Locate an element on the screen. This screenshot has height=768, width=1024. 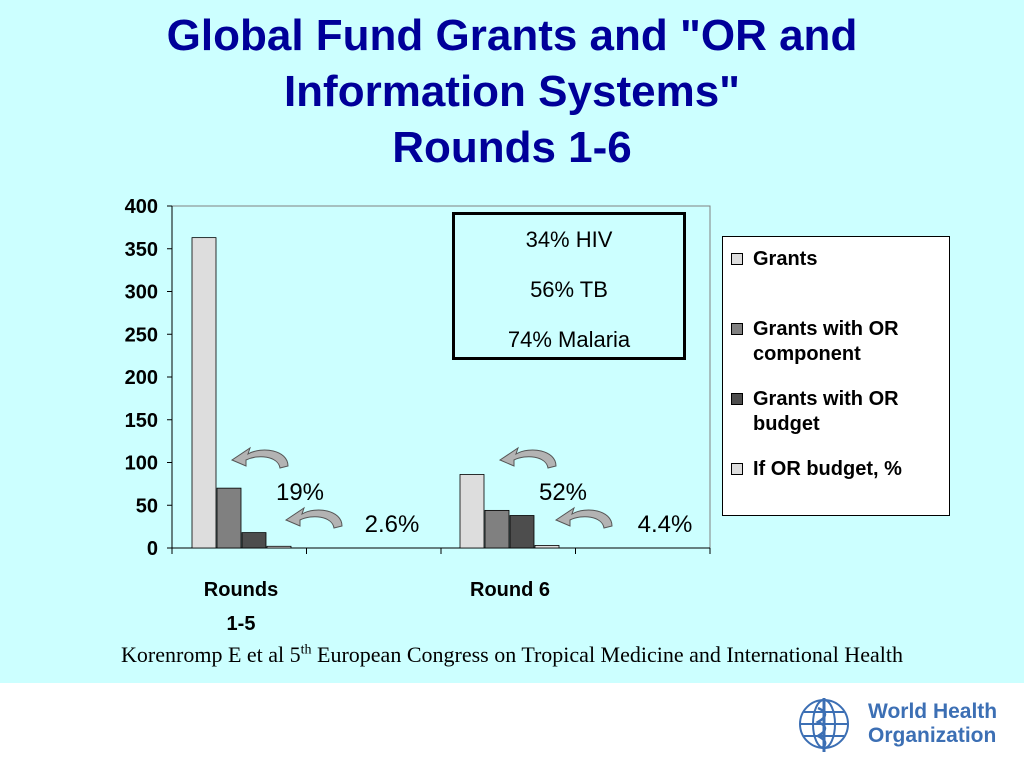
legend-label-grants: Grants is located at coordinates (785, 259).